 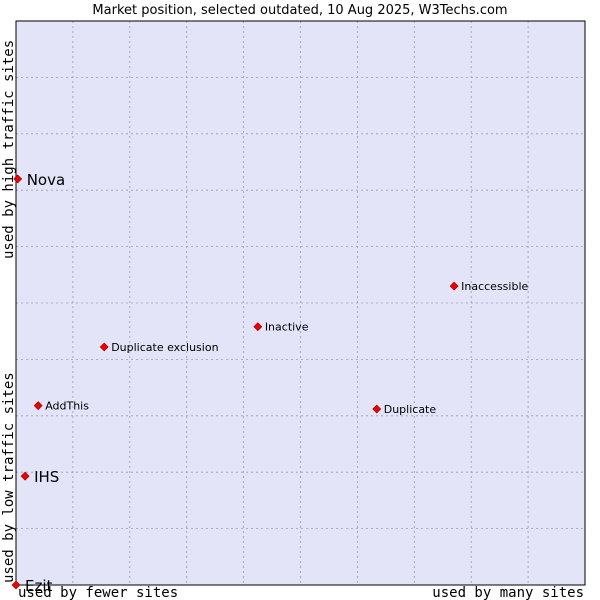 What do you see at coordinates (9, 149) in the screenshot?
I see `y-axis-label-top: used by high traffic sites` at bounding box center [9, 149].